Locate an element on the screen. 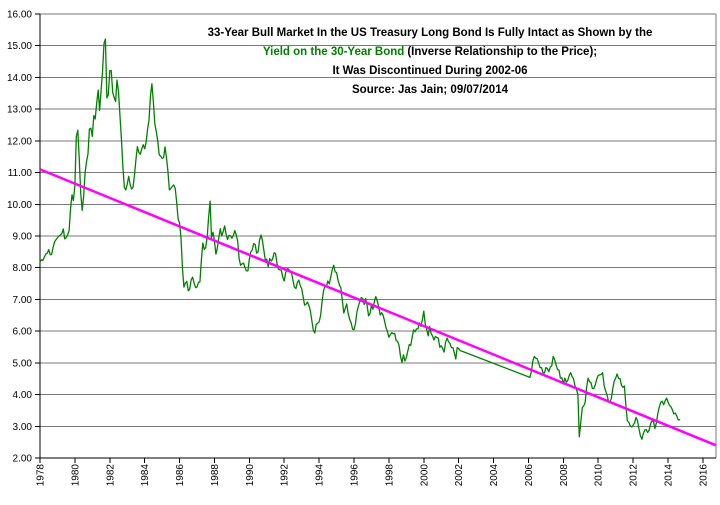 The height and width of the screenshot is (505, 720). x-axis-tick-label: 2014 is located at coordinates (669, 475).